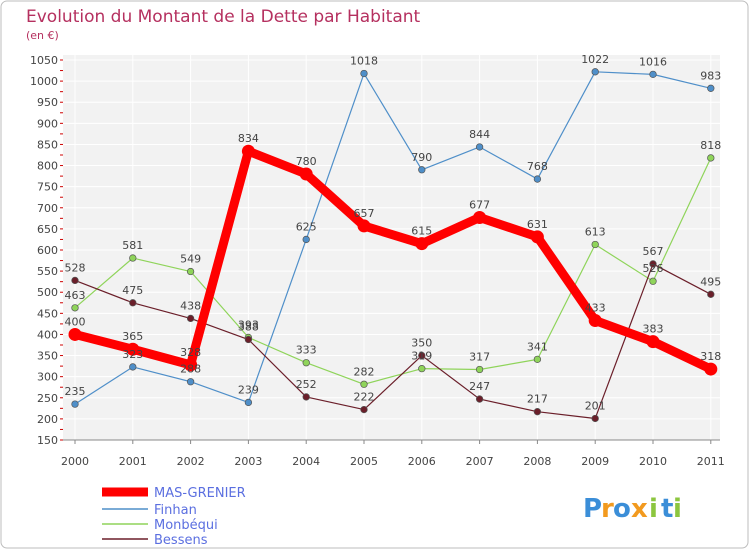 This screenshot has width=750, height=550. Describe the element at coordinates (422, 461) in the screenshot. I see `x-tick-label: 2006` at that location.